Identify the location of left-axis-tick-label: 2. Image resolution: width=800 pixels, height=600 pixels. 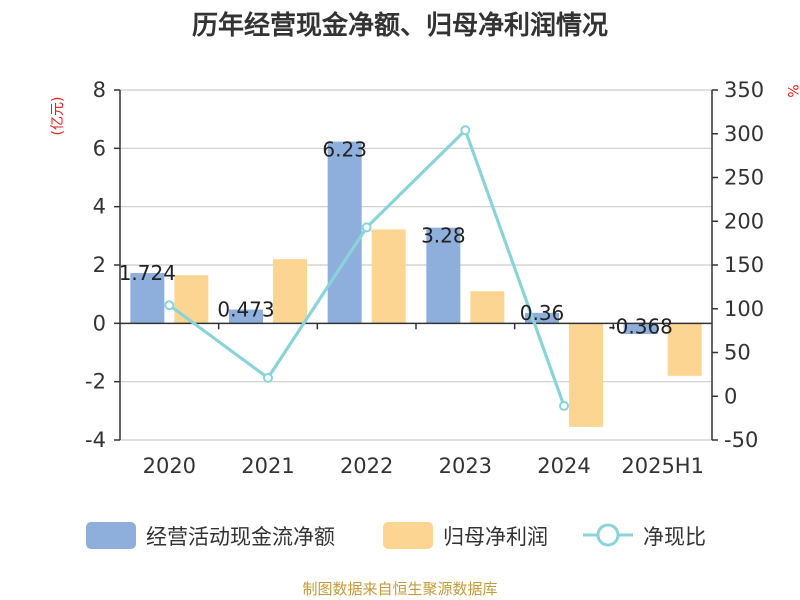
(99, 265).